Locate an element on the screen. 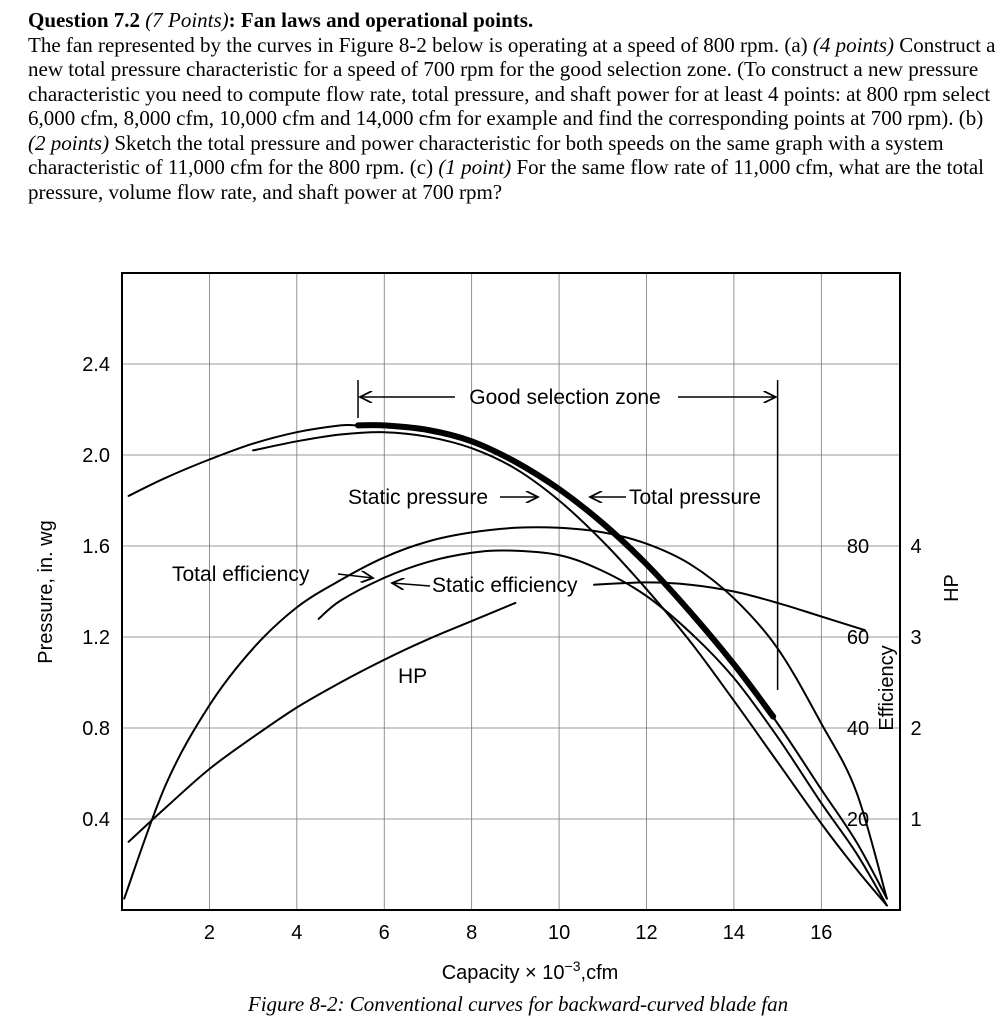 This screenshot has width=1007, height=1024. efficiency-tick-label: 60 is located at coordinates (858, 638).